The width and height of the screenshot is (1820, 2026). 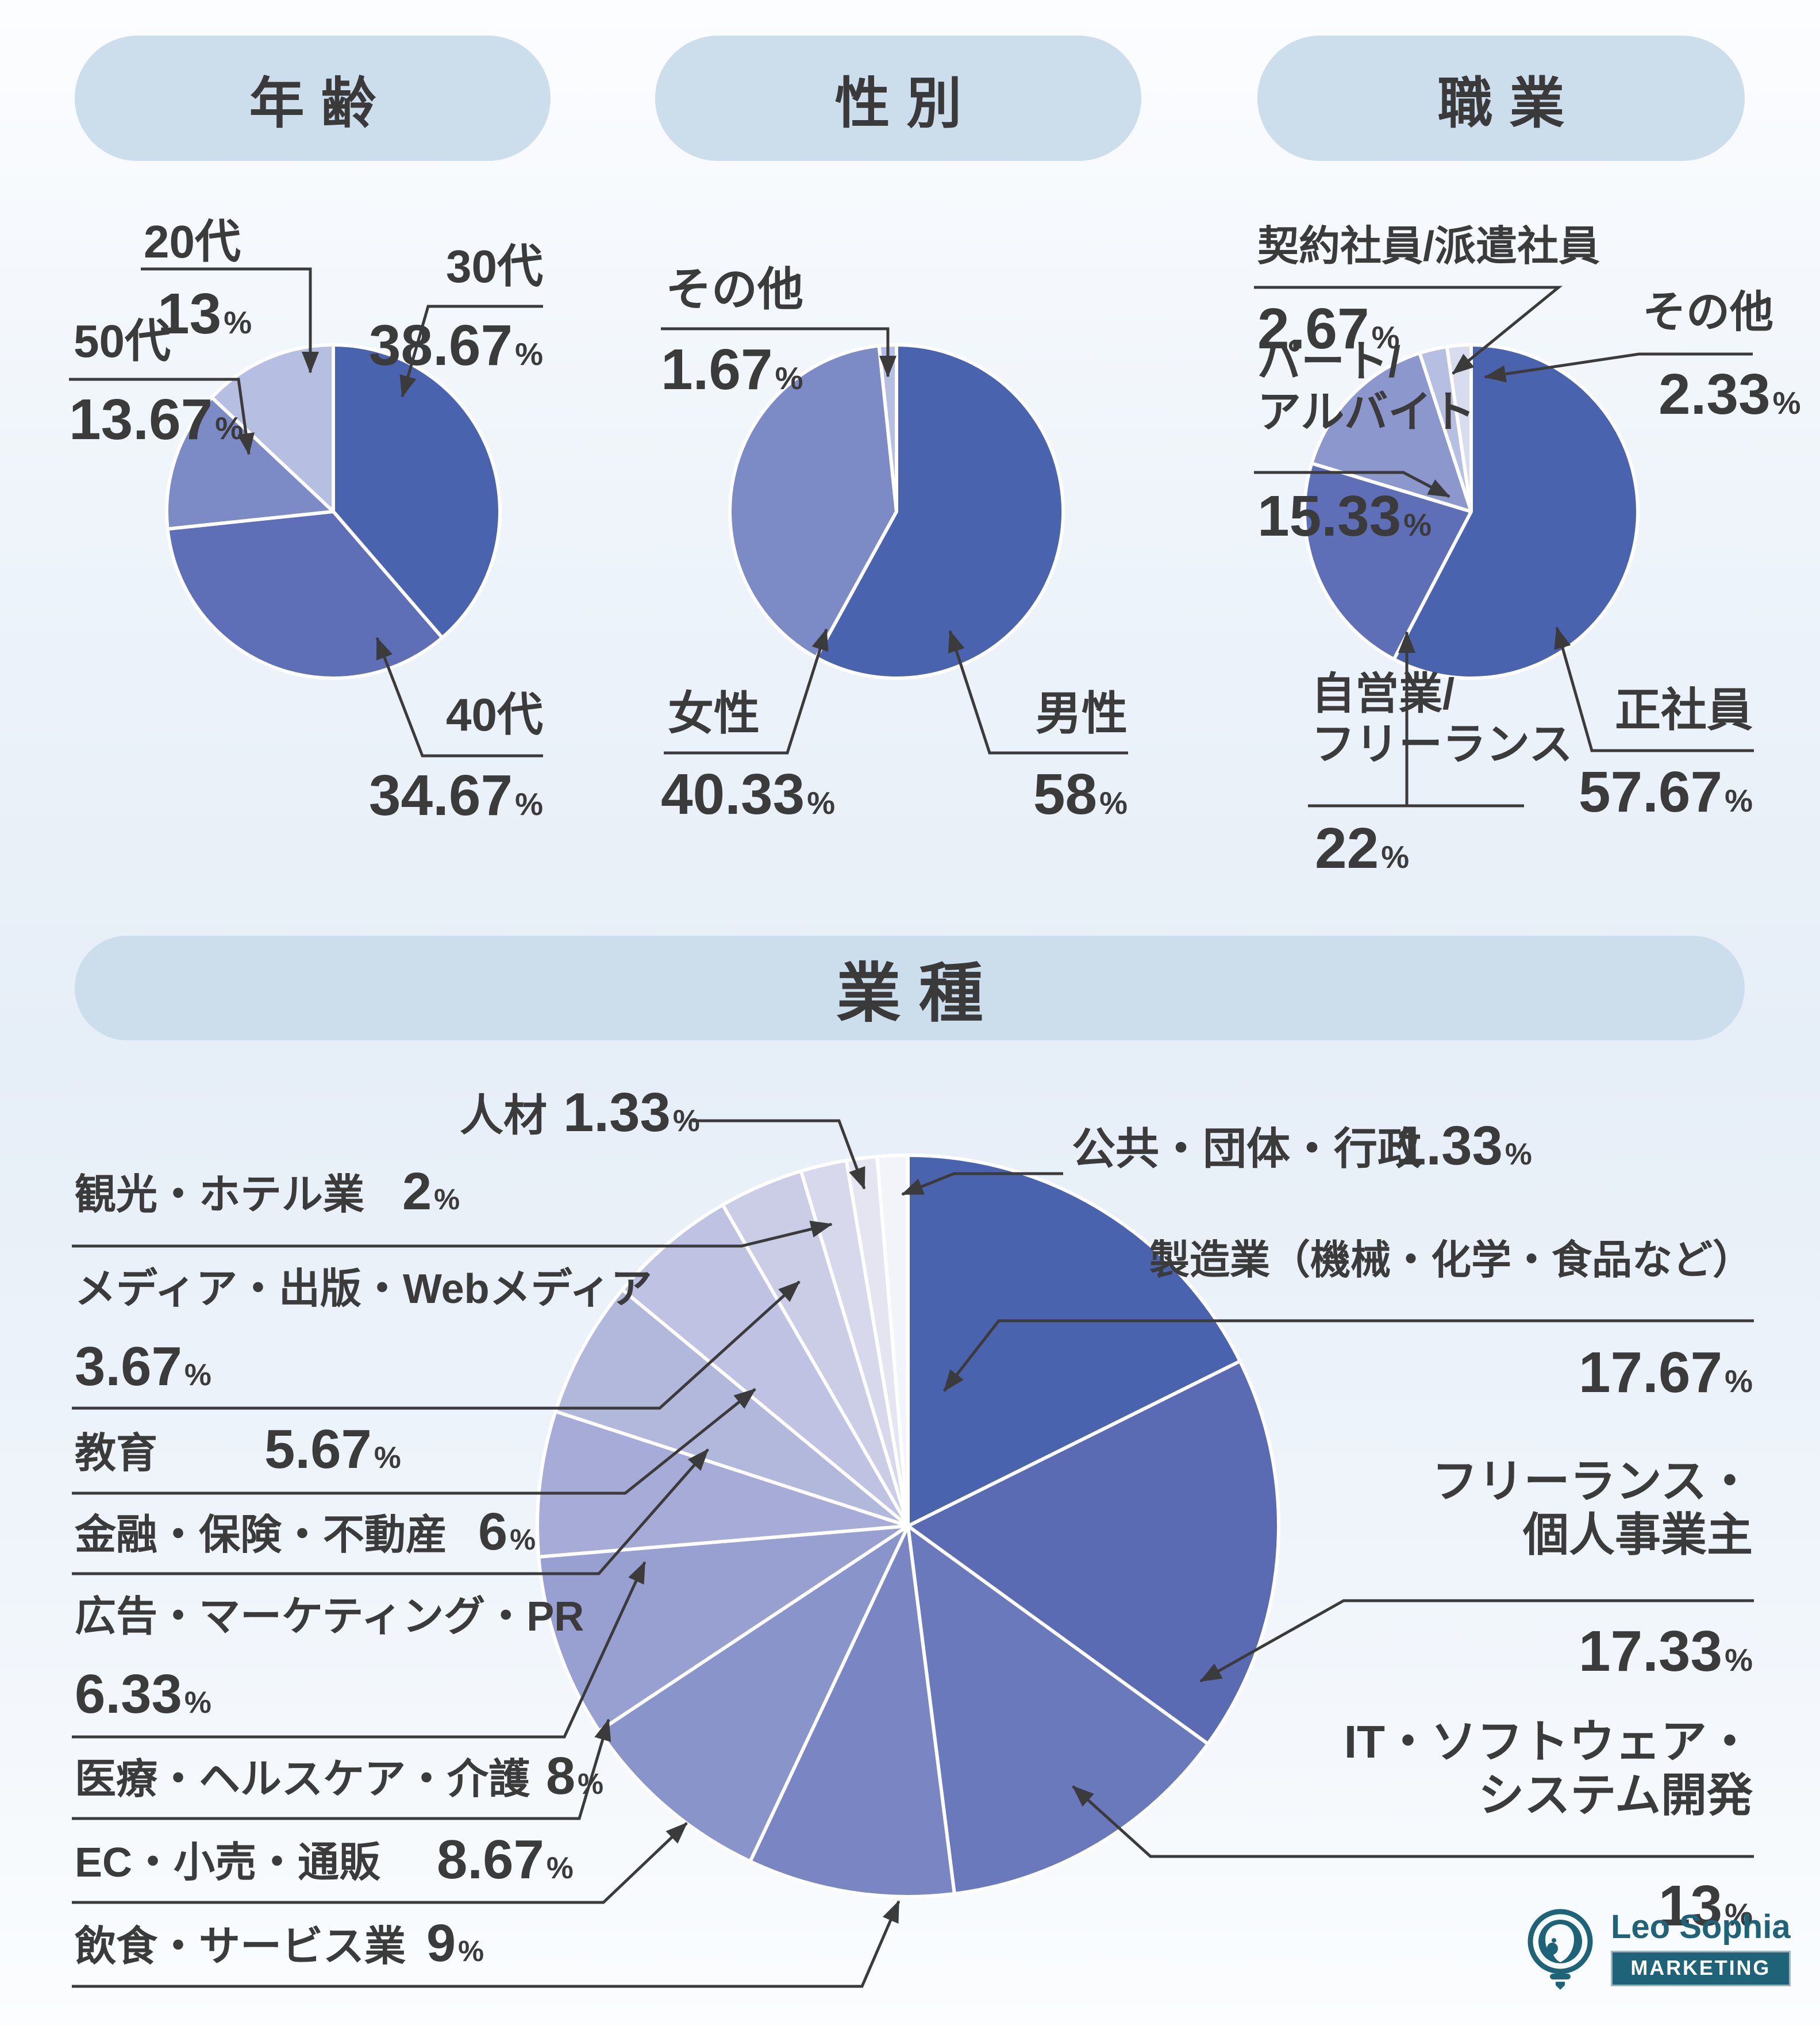 I want to click on label-name-3-2: IT・ソフトウェア・ システム開発, so click(x=1548, y=1769).